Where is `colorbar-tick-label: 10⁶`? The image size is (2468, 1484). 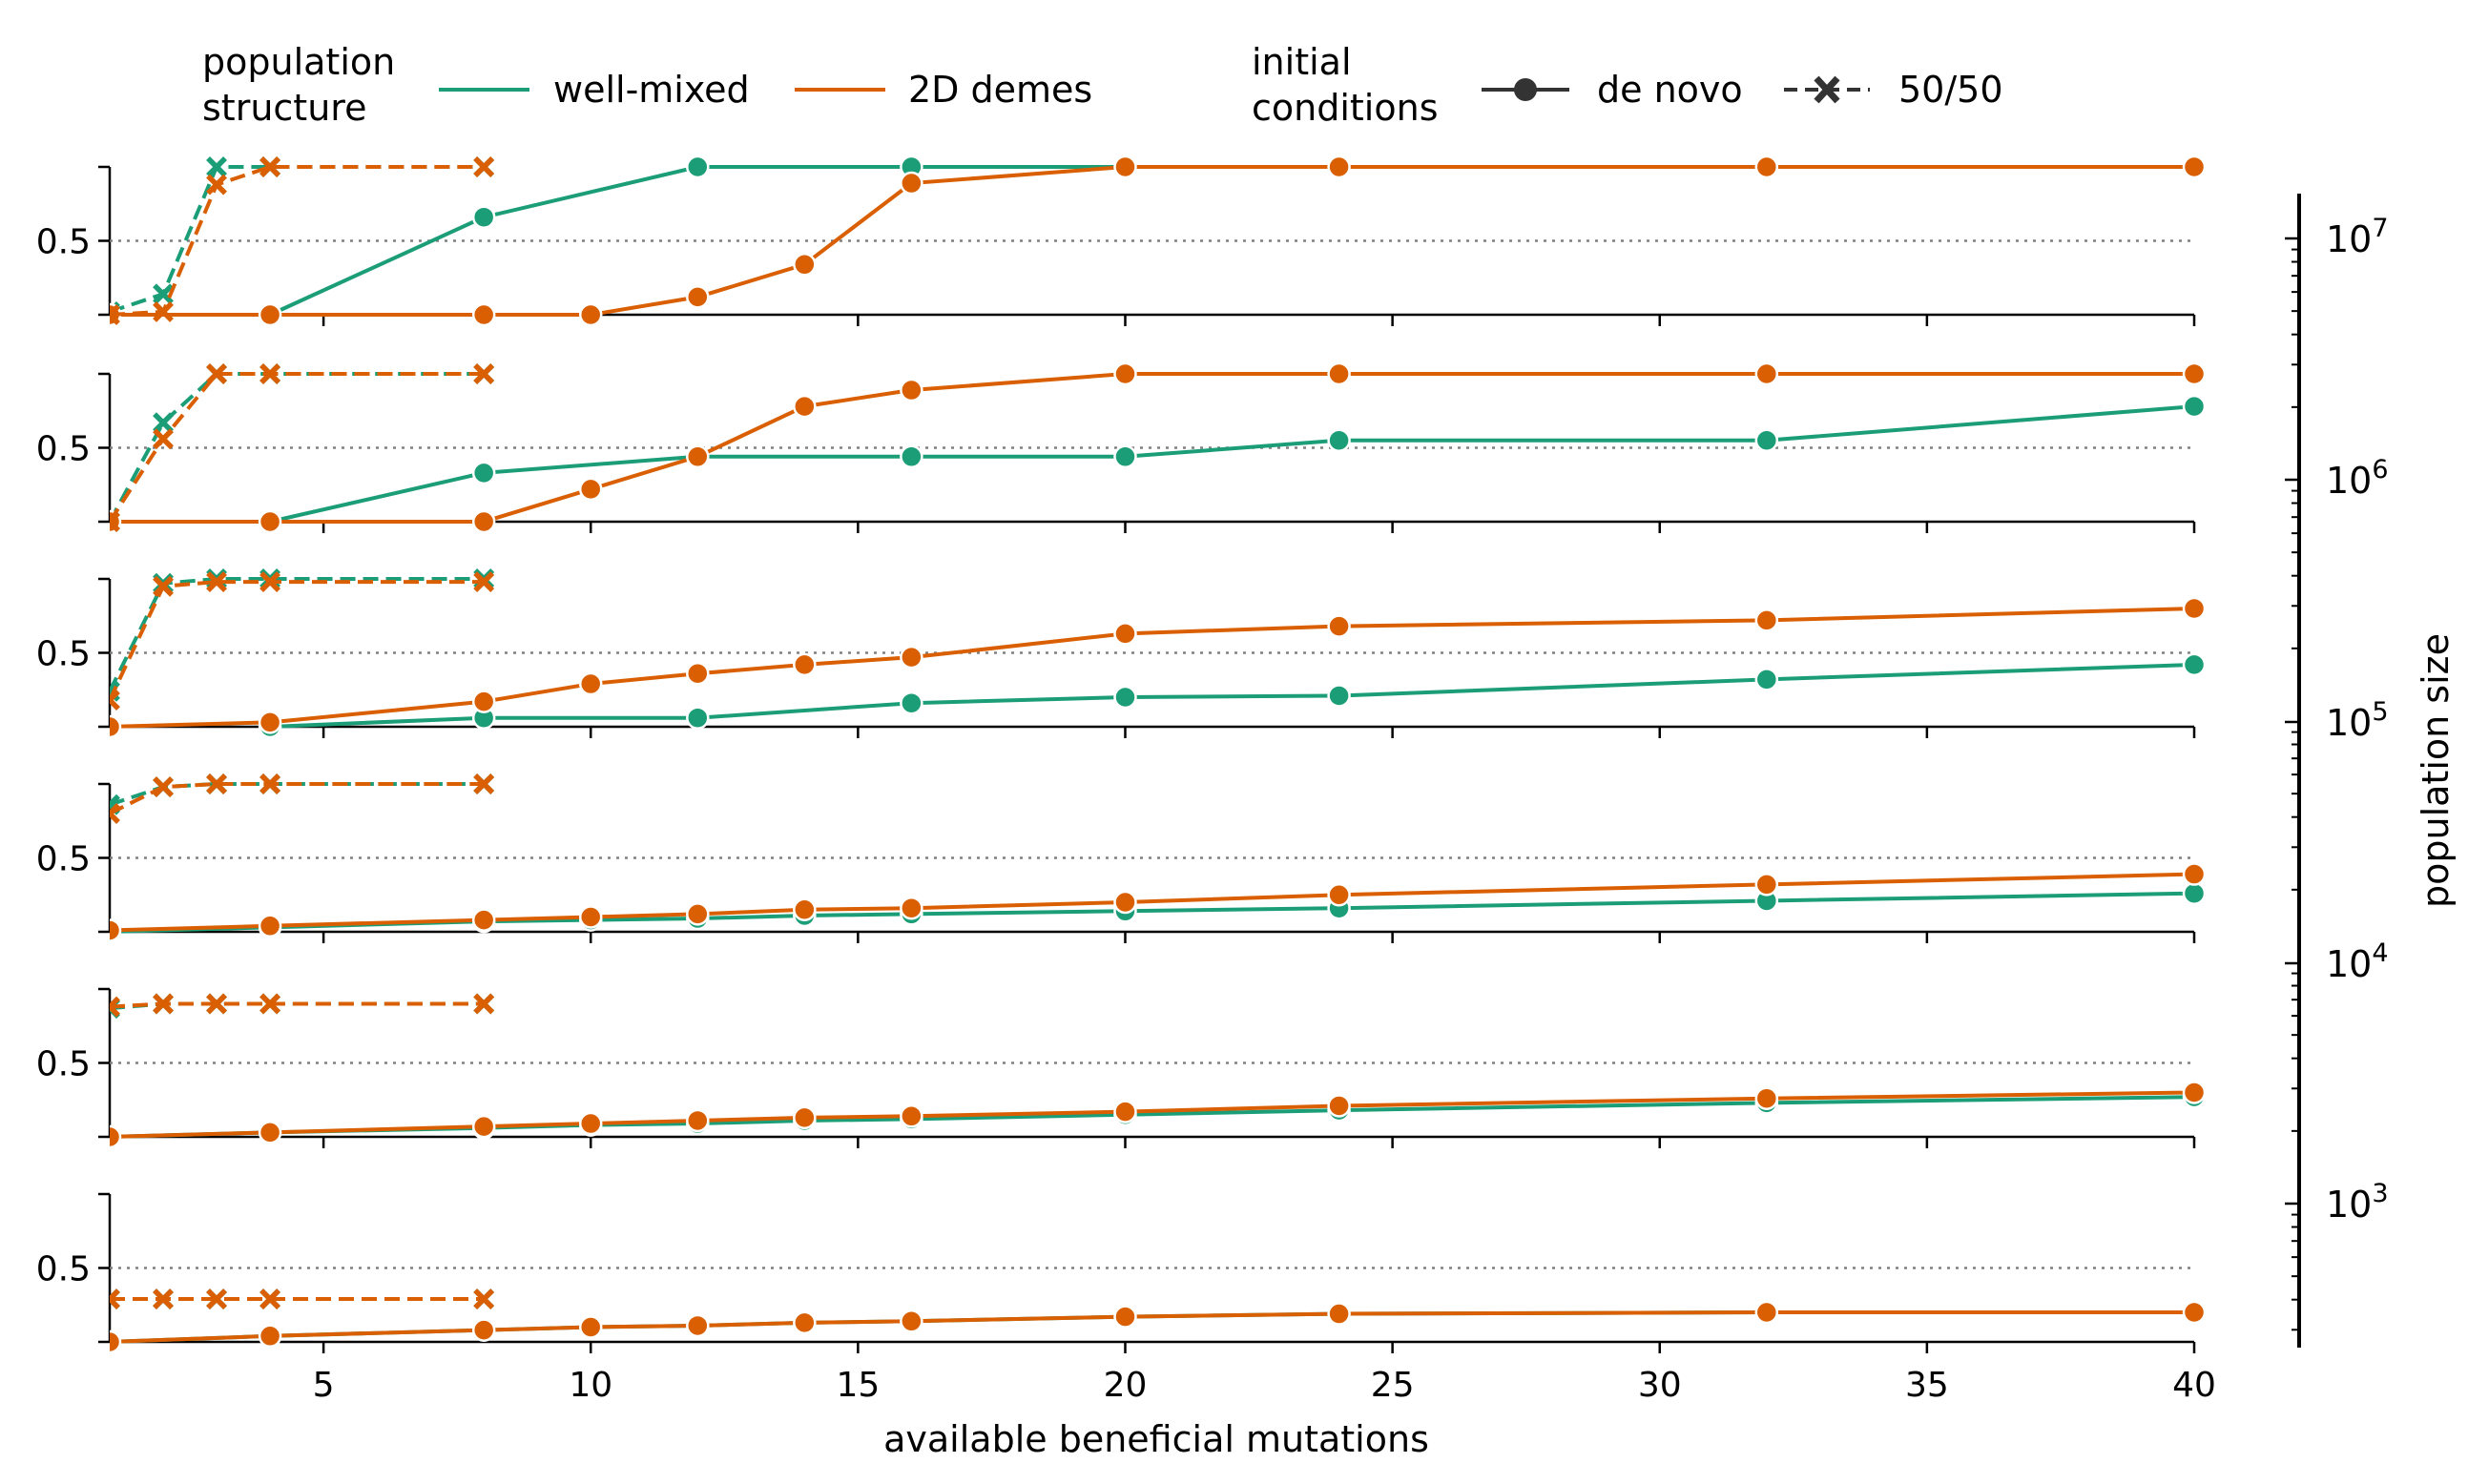
colorbar-tick-label: 10⁶ is located at coordinates (2357, 478).